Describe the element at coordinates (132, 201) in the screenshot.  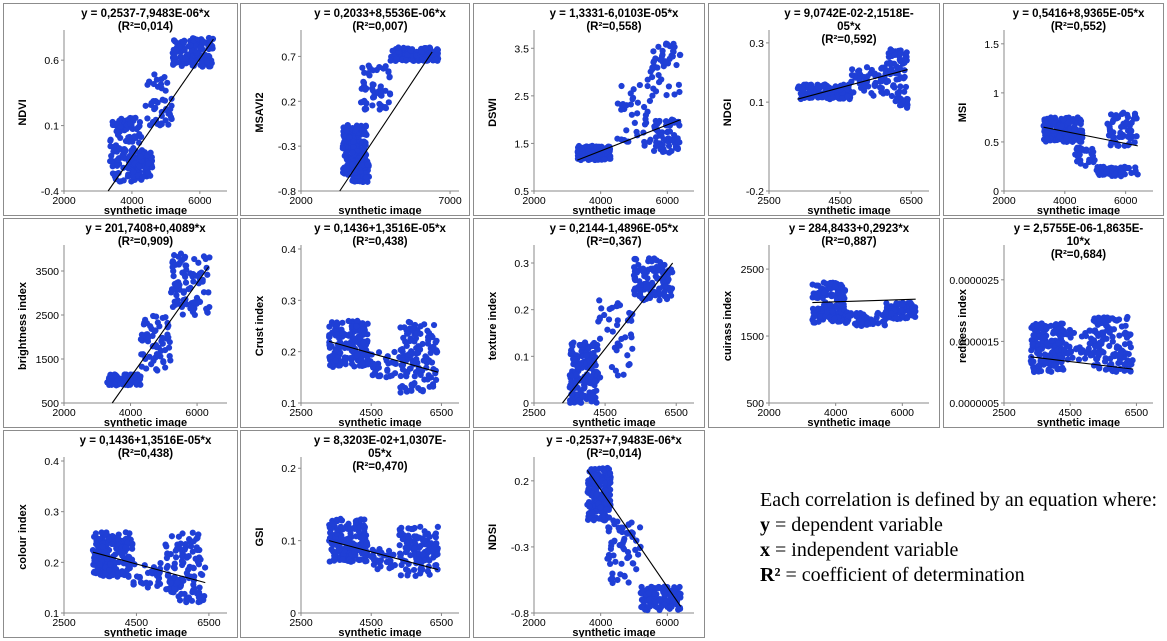
I see `x-tick-label: 4000` at that location.